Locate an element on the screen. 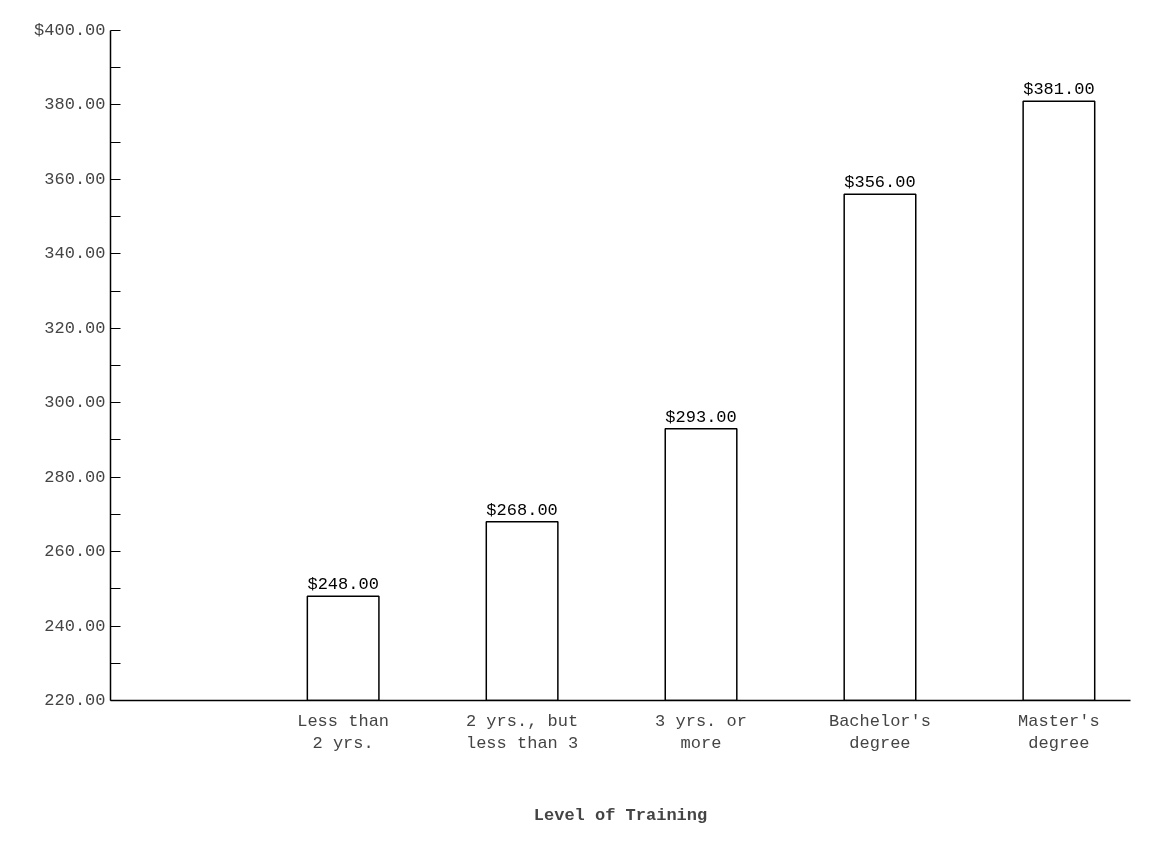  y-tick-label: 220.00 is located at coordinates (75, 700).